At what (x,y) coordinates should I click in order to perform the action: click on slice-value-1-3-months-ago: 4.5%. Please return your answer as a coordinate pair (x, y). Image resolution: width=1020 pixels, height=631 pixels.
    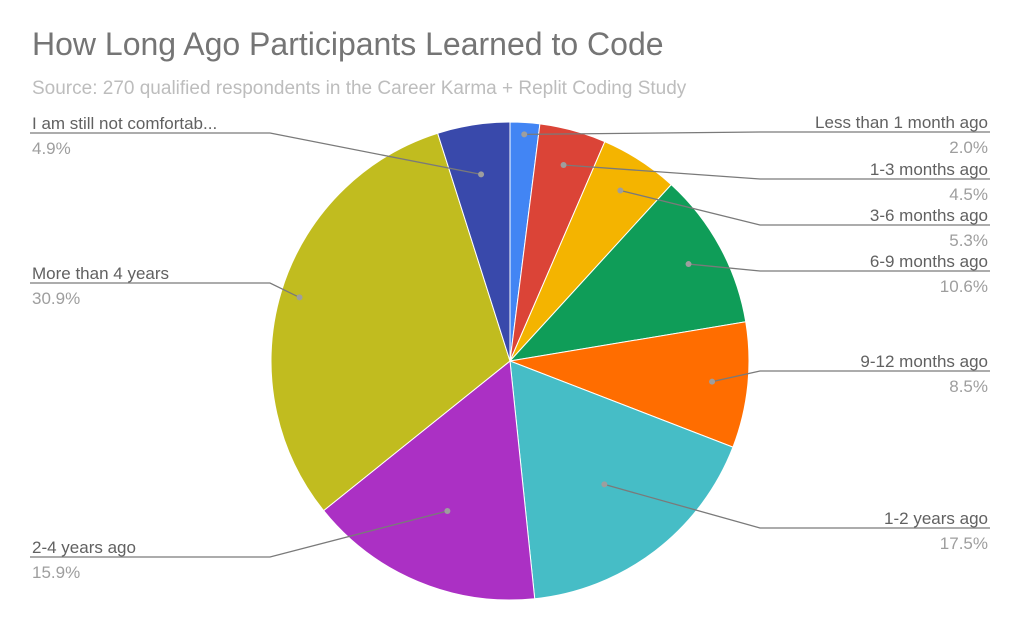
    Looking at the image, I should click on (968, 194).